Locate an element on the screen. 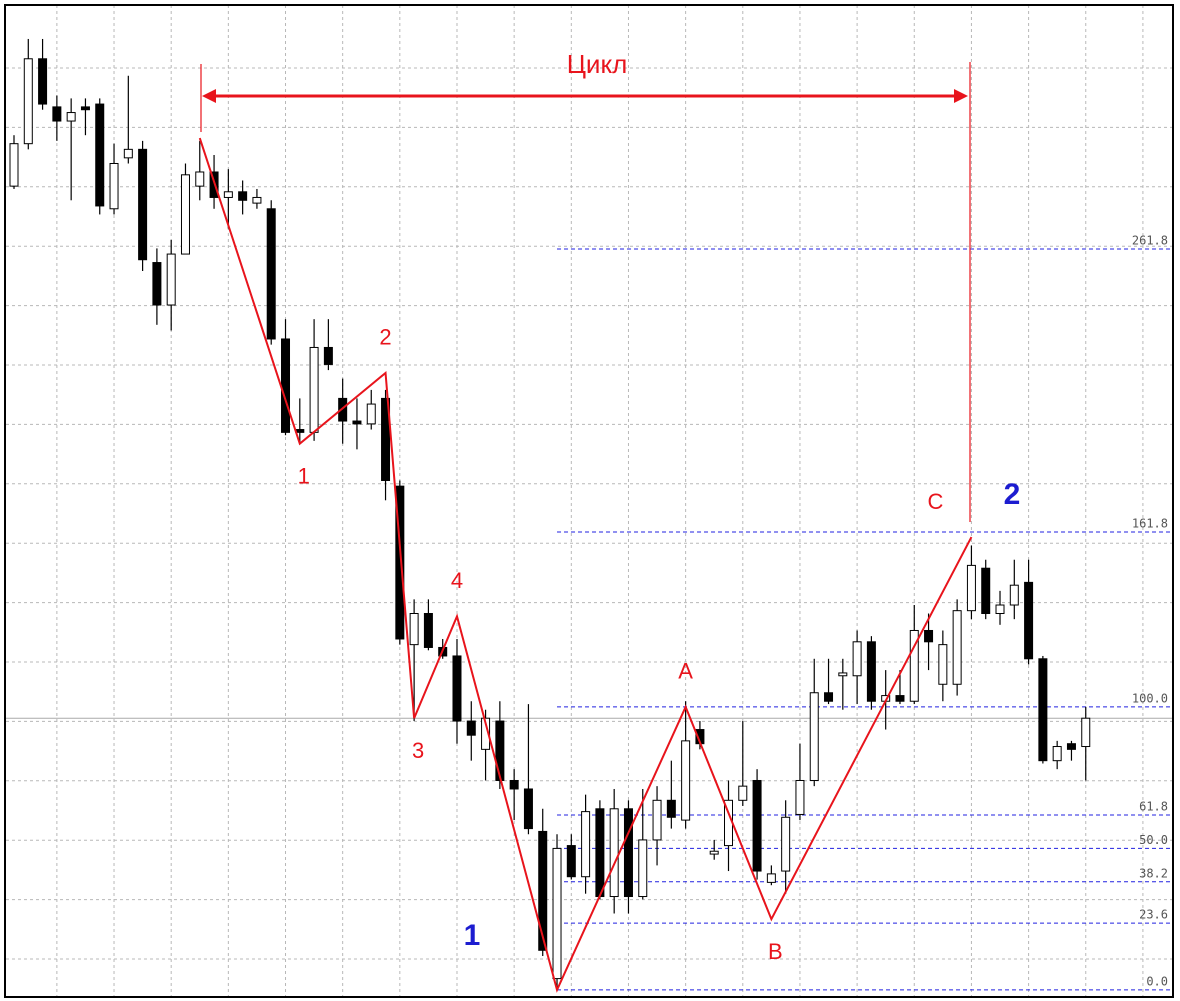 This screenshot has width=1180, height=1001. cycle-title: Цикл is located at coordinates (597, 64).